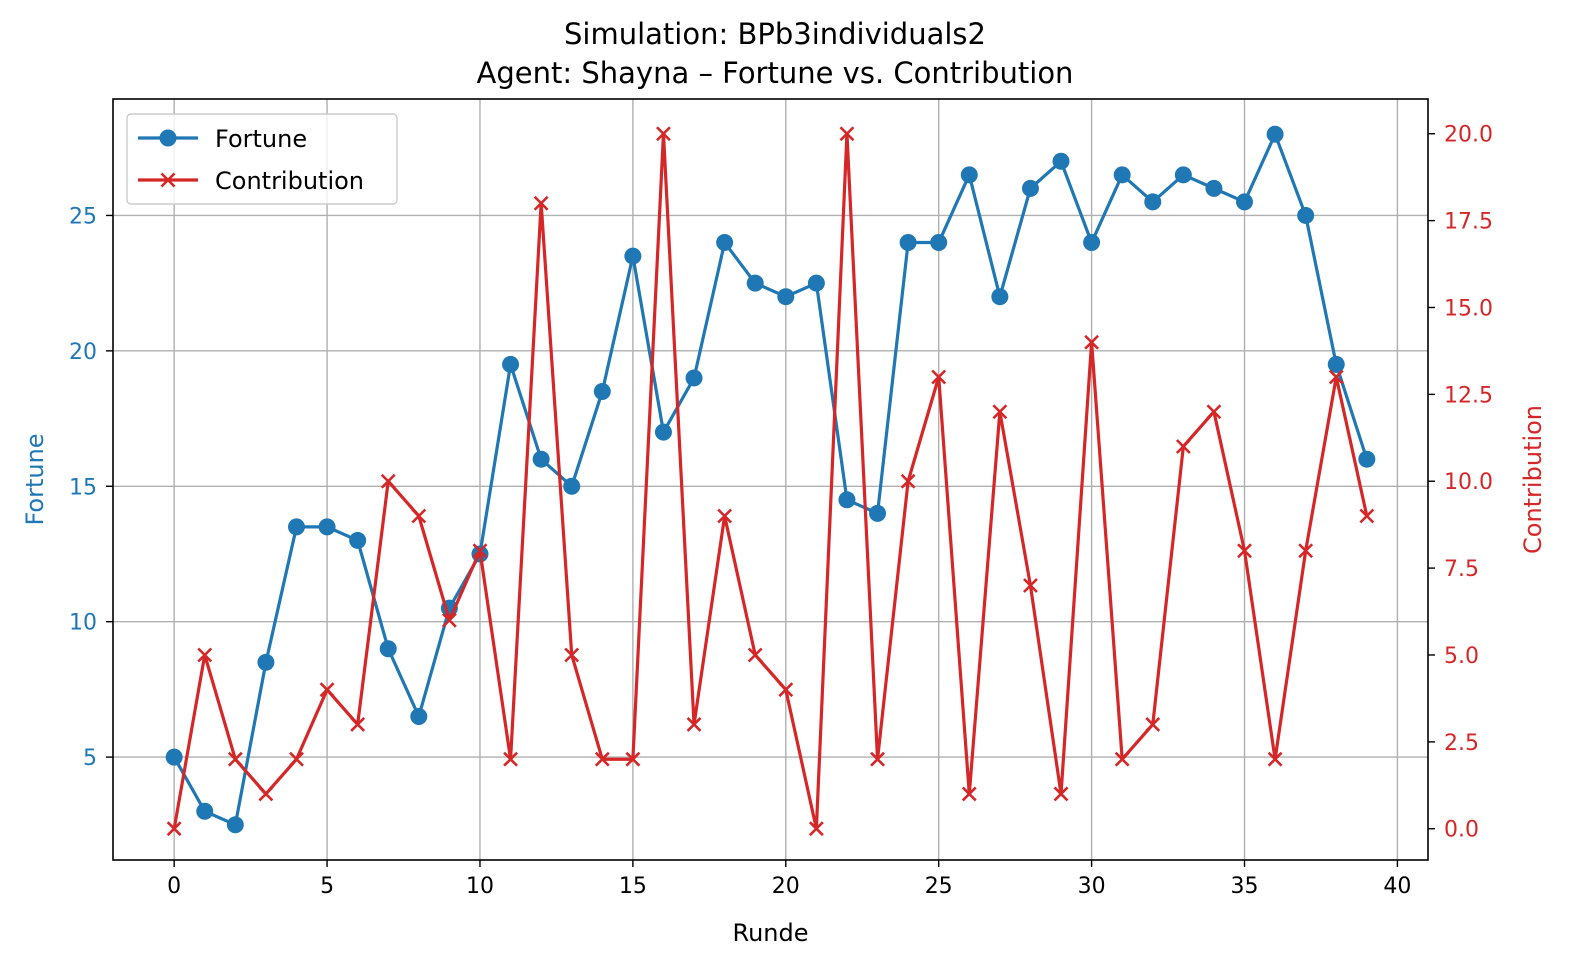 This screenshot has width=1580, height=974. I want to click on y-axis-left: 5 10 15 20 25, so click(91, 487).